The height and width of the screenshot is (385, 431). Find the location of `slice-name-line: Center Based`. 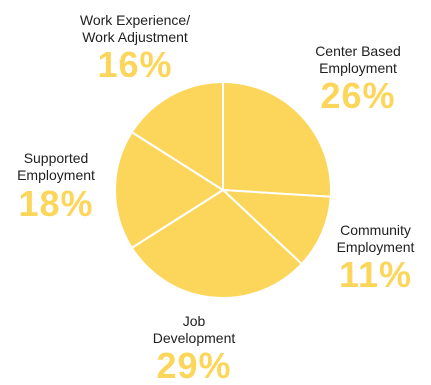

slice-name-line: Center Based is located at coordinates (358, 51).